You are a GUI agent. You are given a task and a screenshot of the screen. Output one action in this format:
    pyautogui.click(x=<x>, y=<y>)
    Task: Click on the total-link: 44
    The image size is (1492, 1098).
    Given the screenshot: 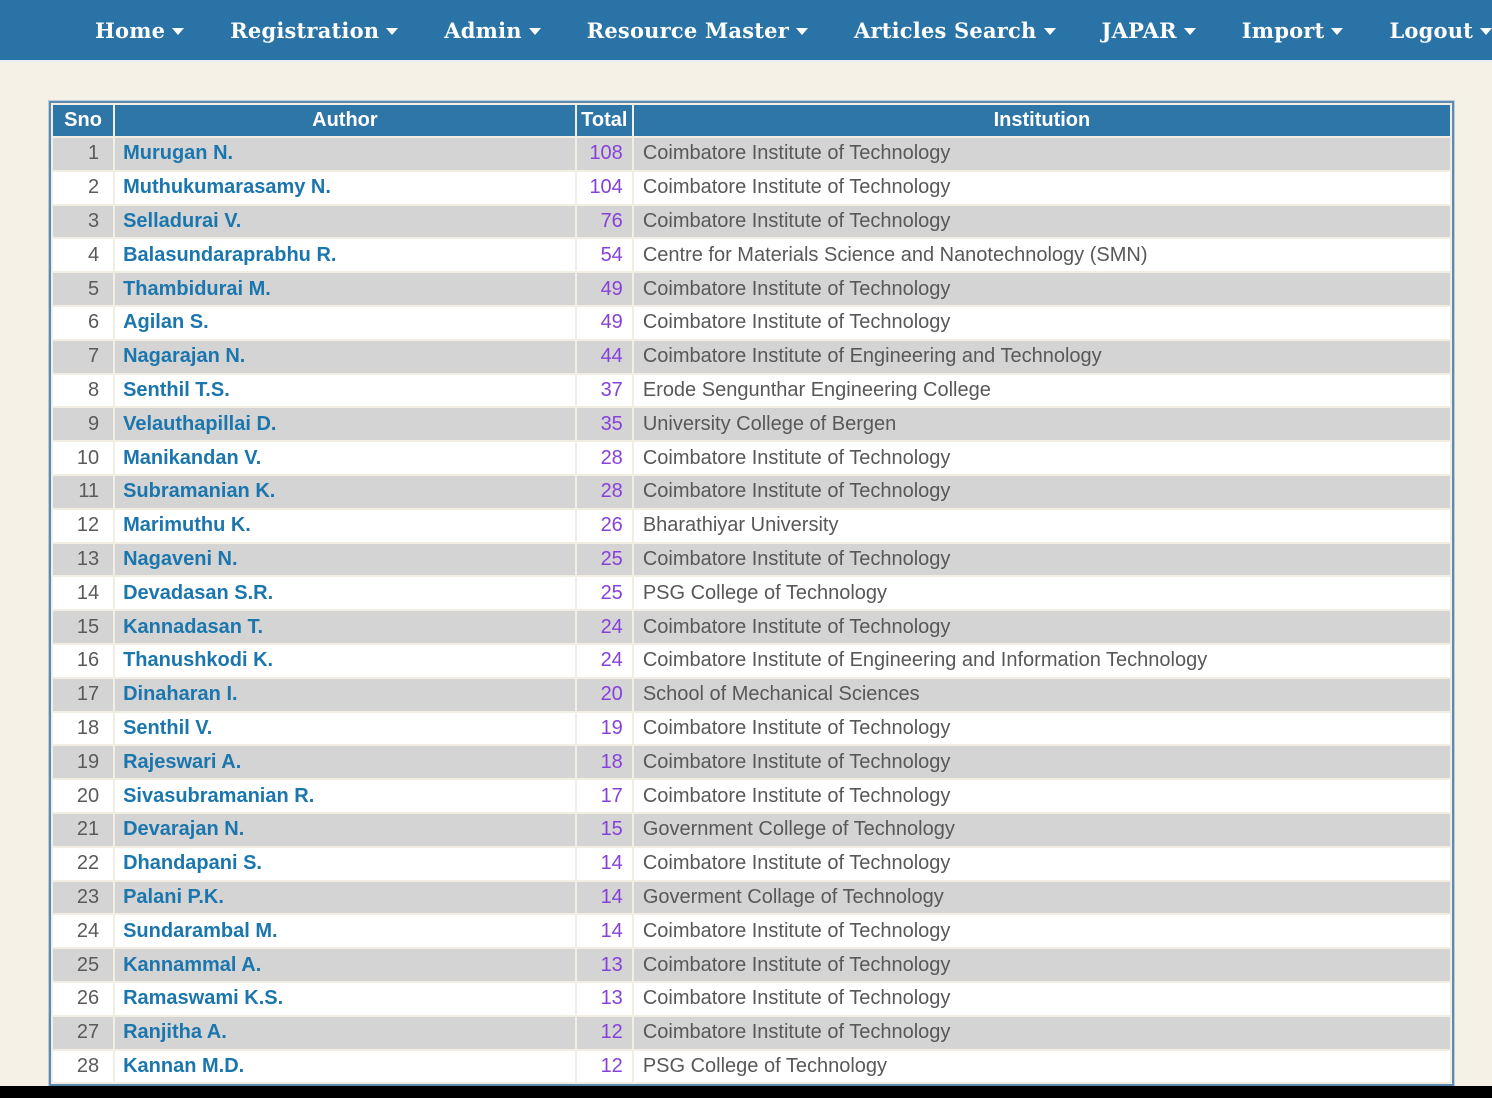 What is the action you would take?
    pyautogui.click(x=604, y=356)
    